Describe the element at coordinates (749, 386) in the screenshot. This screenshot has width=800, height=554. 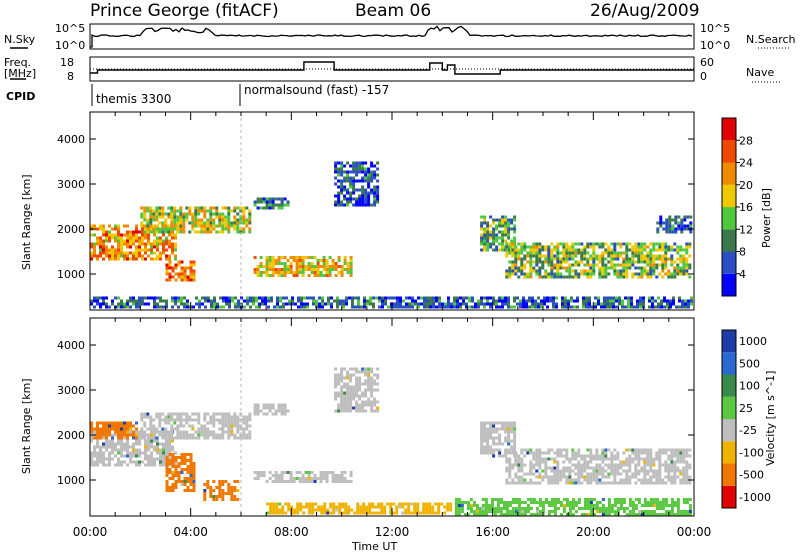
I see `colorbar-tick-label: 100` at that location.